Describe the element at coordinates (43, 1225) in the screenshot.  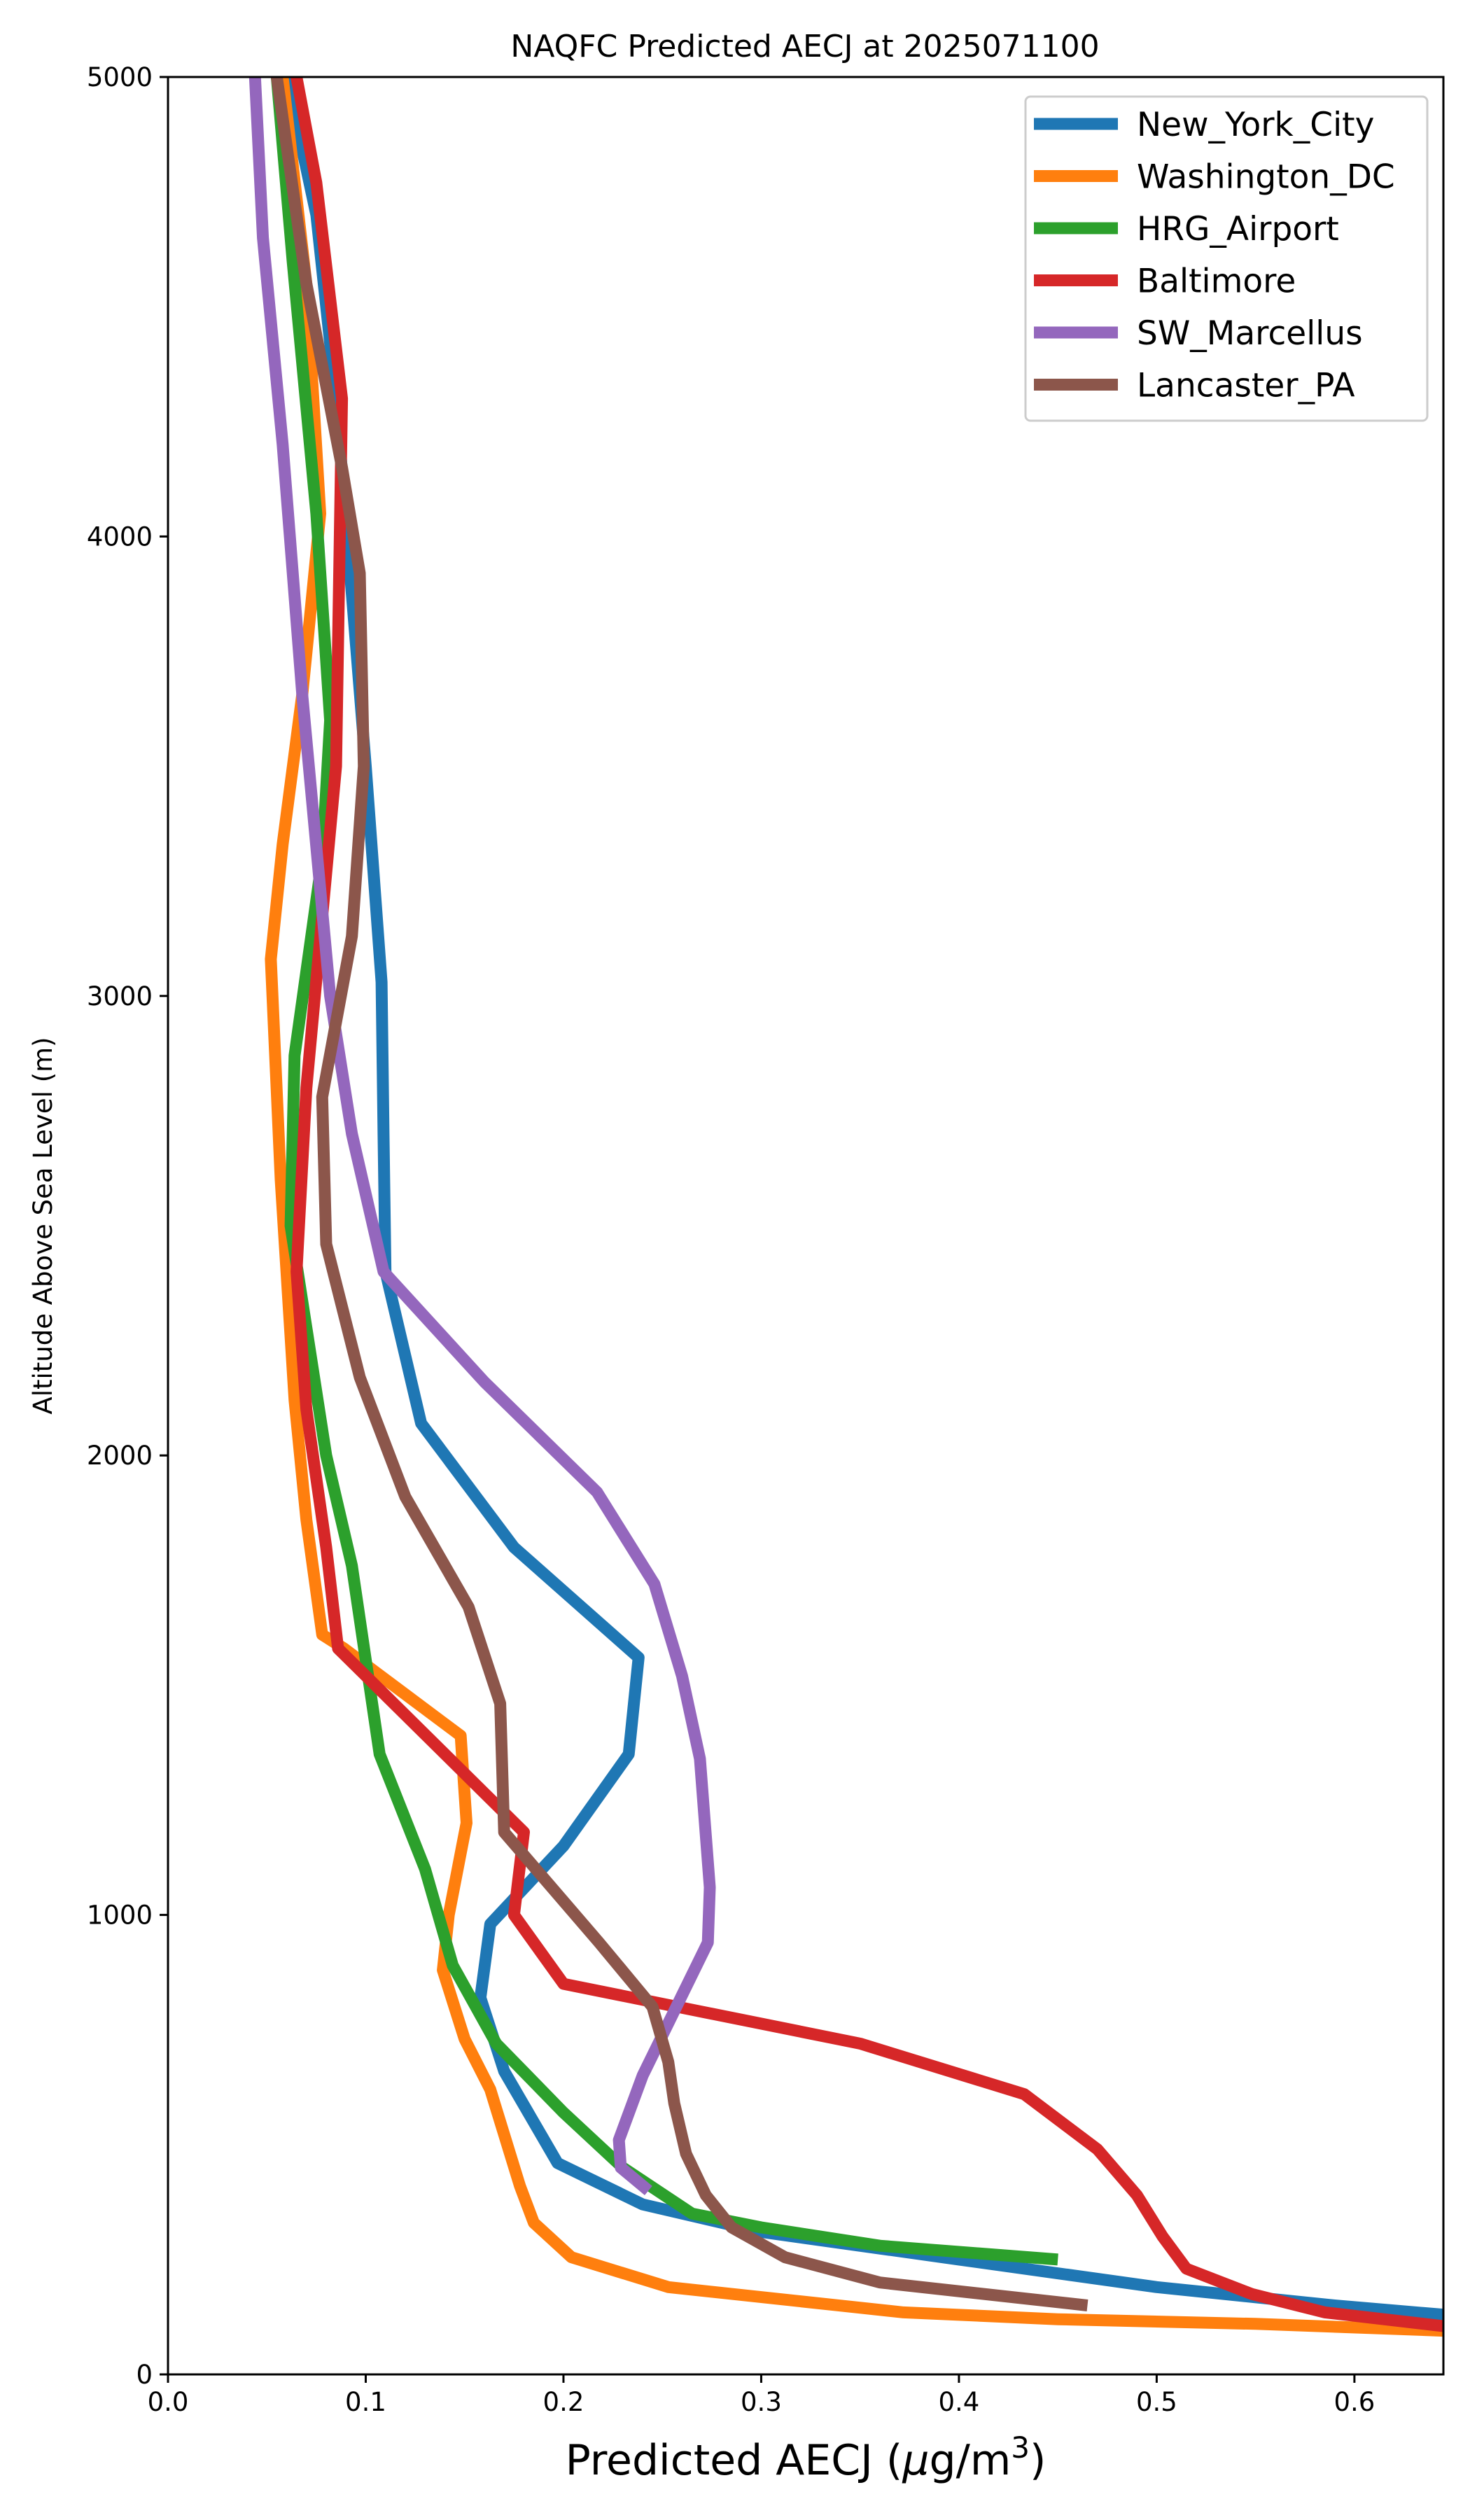
I see `y-axis-label: Altitude Above Sea Level (m)` at that location.